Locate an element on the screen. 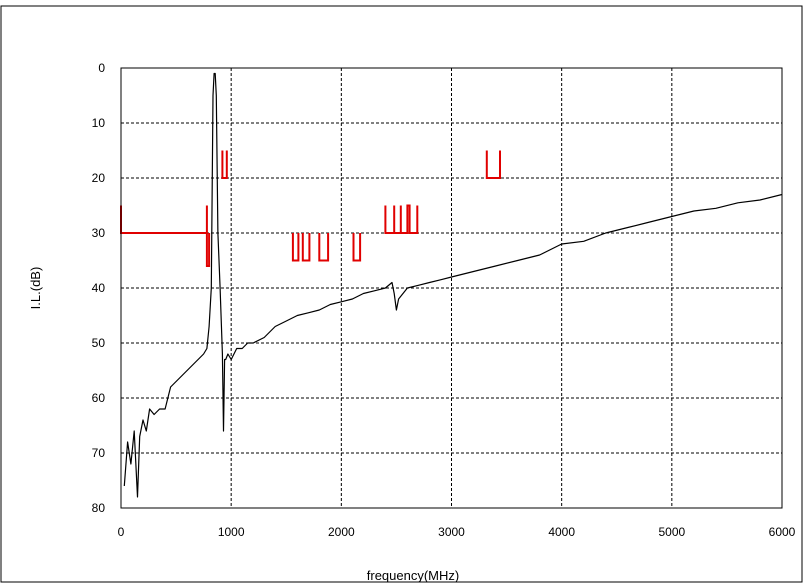 Image resolution: width=804 pixels, height=583 pixels. x-tick-label: 3000 is located at coordinates (451, 532).